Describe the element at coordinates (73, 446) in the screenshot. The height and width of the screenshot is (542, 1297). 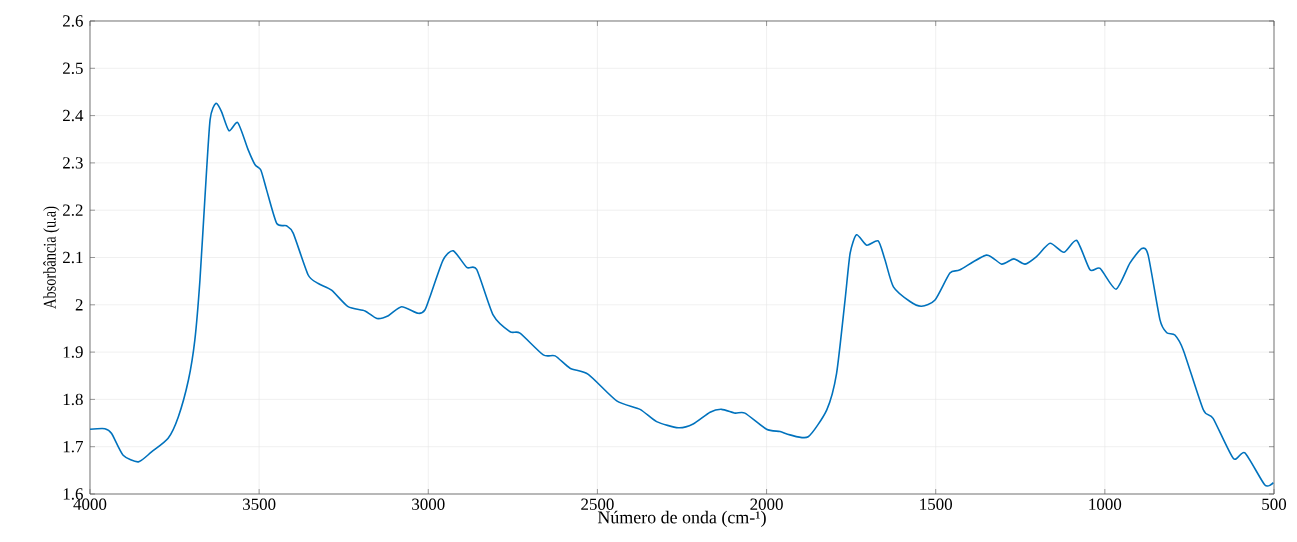
I see `y-tick-label: 1.7` at that location.